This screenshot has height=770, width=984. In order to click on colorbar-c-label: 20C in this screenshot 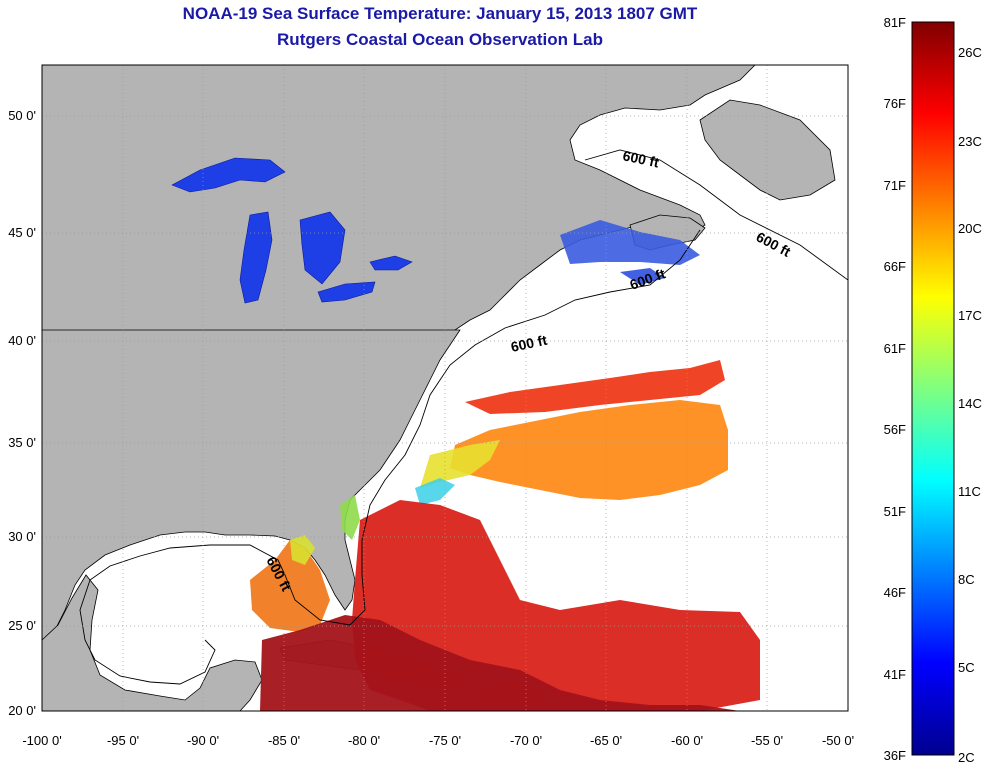, I will do `click(970, 228)`.